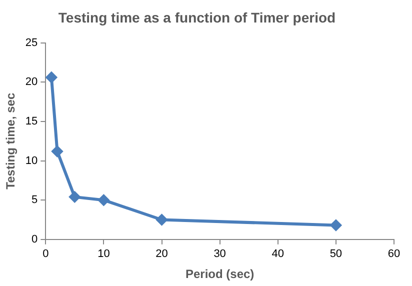  Describe the element at coordinates (35, 239) in the screenshot. I see `y-tick-label: 0` at that location.